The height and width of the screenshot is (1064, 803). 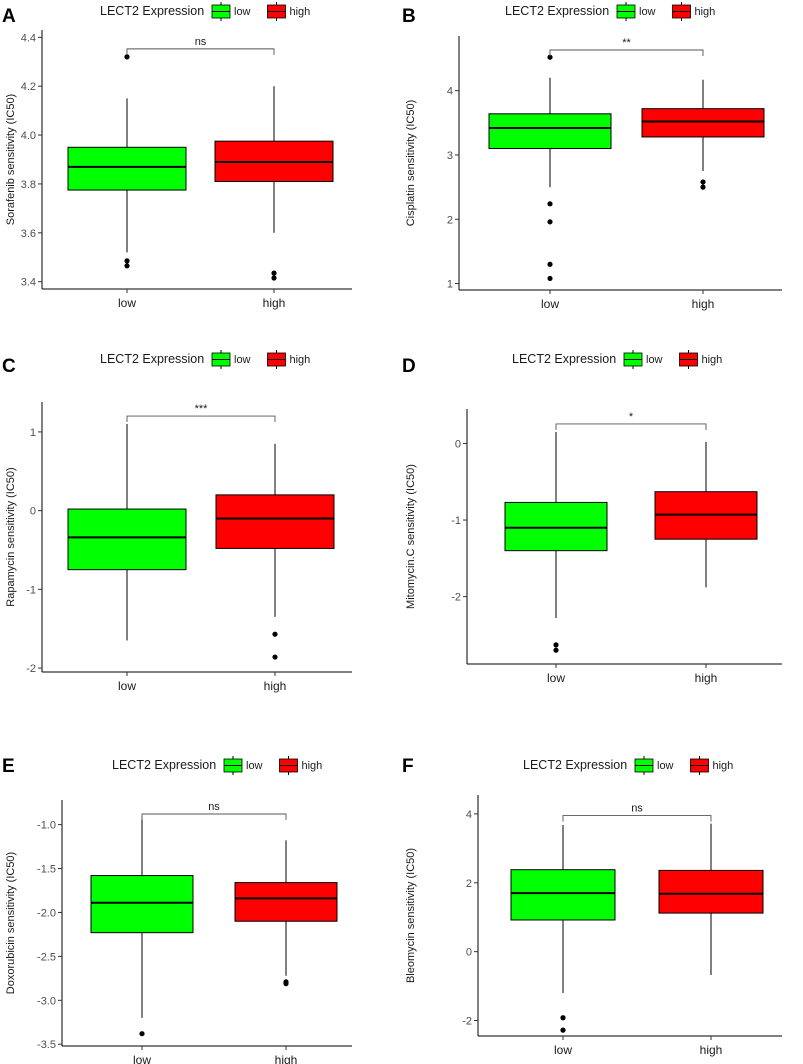 I want to click on significance-label: **, so click(x=626, y=43).